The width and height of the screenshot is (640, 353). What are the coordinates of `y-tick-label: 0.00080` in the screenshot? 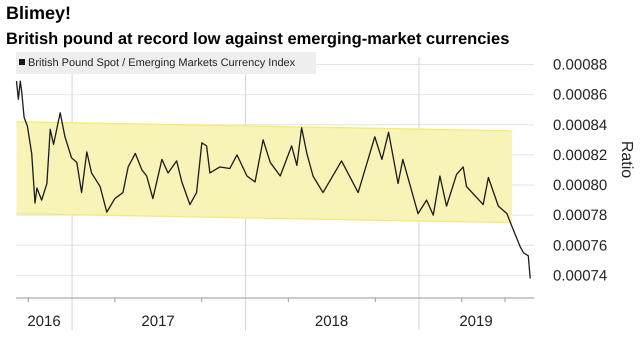 It's located at (580, 185).